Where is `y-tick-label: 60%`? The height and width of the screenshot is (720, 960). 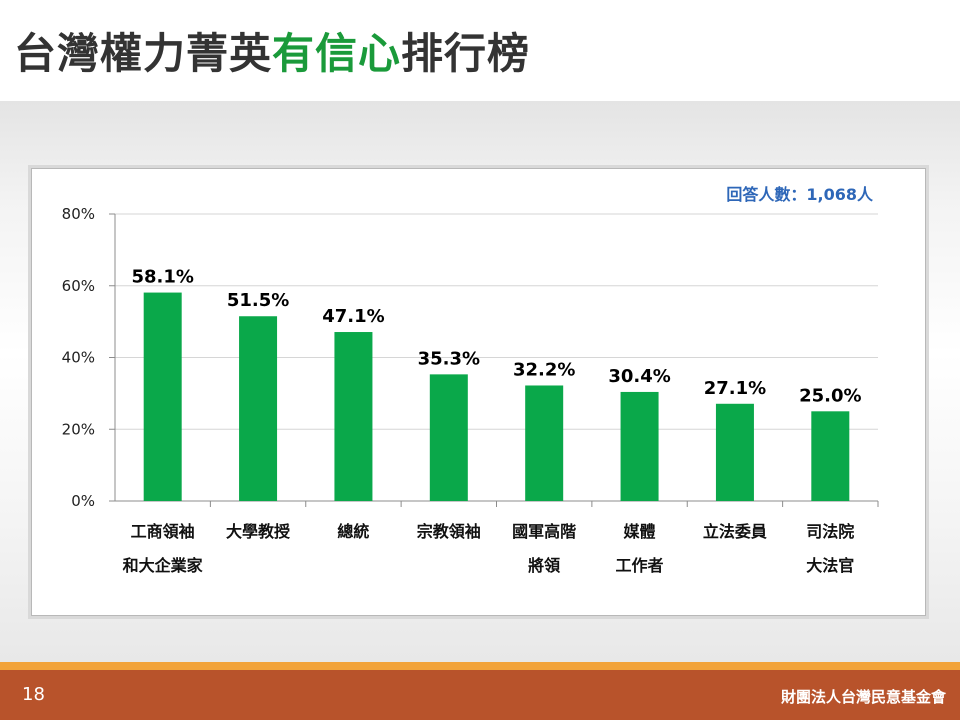 y-tick-label: 60% is located at coordinates (78, 286).